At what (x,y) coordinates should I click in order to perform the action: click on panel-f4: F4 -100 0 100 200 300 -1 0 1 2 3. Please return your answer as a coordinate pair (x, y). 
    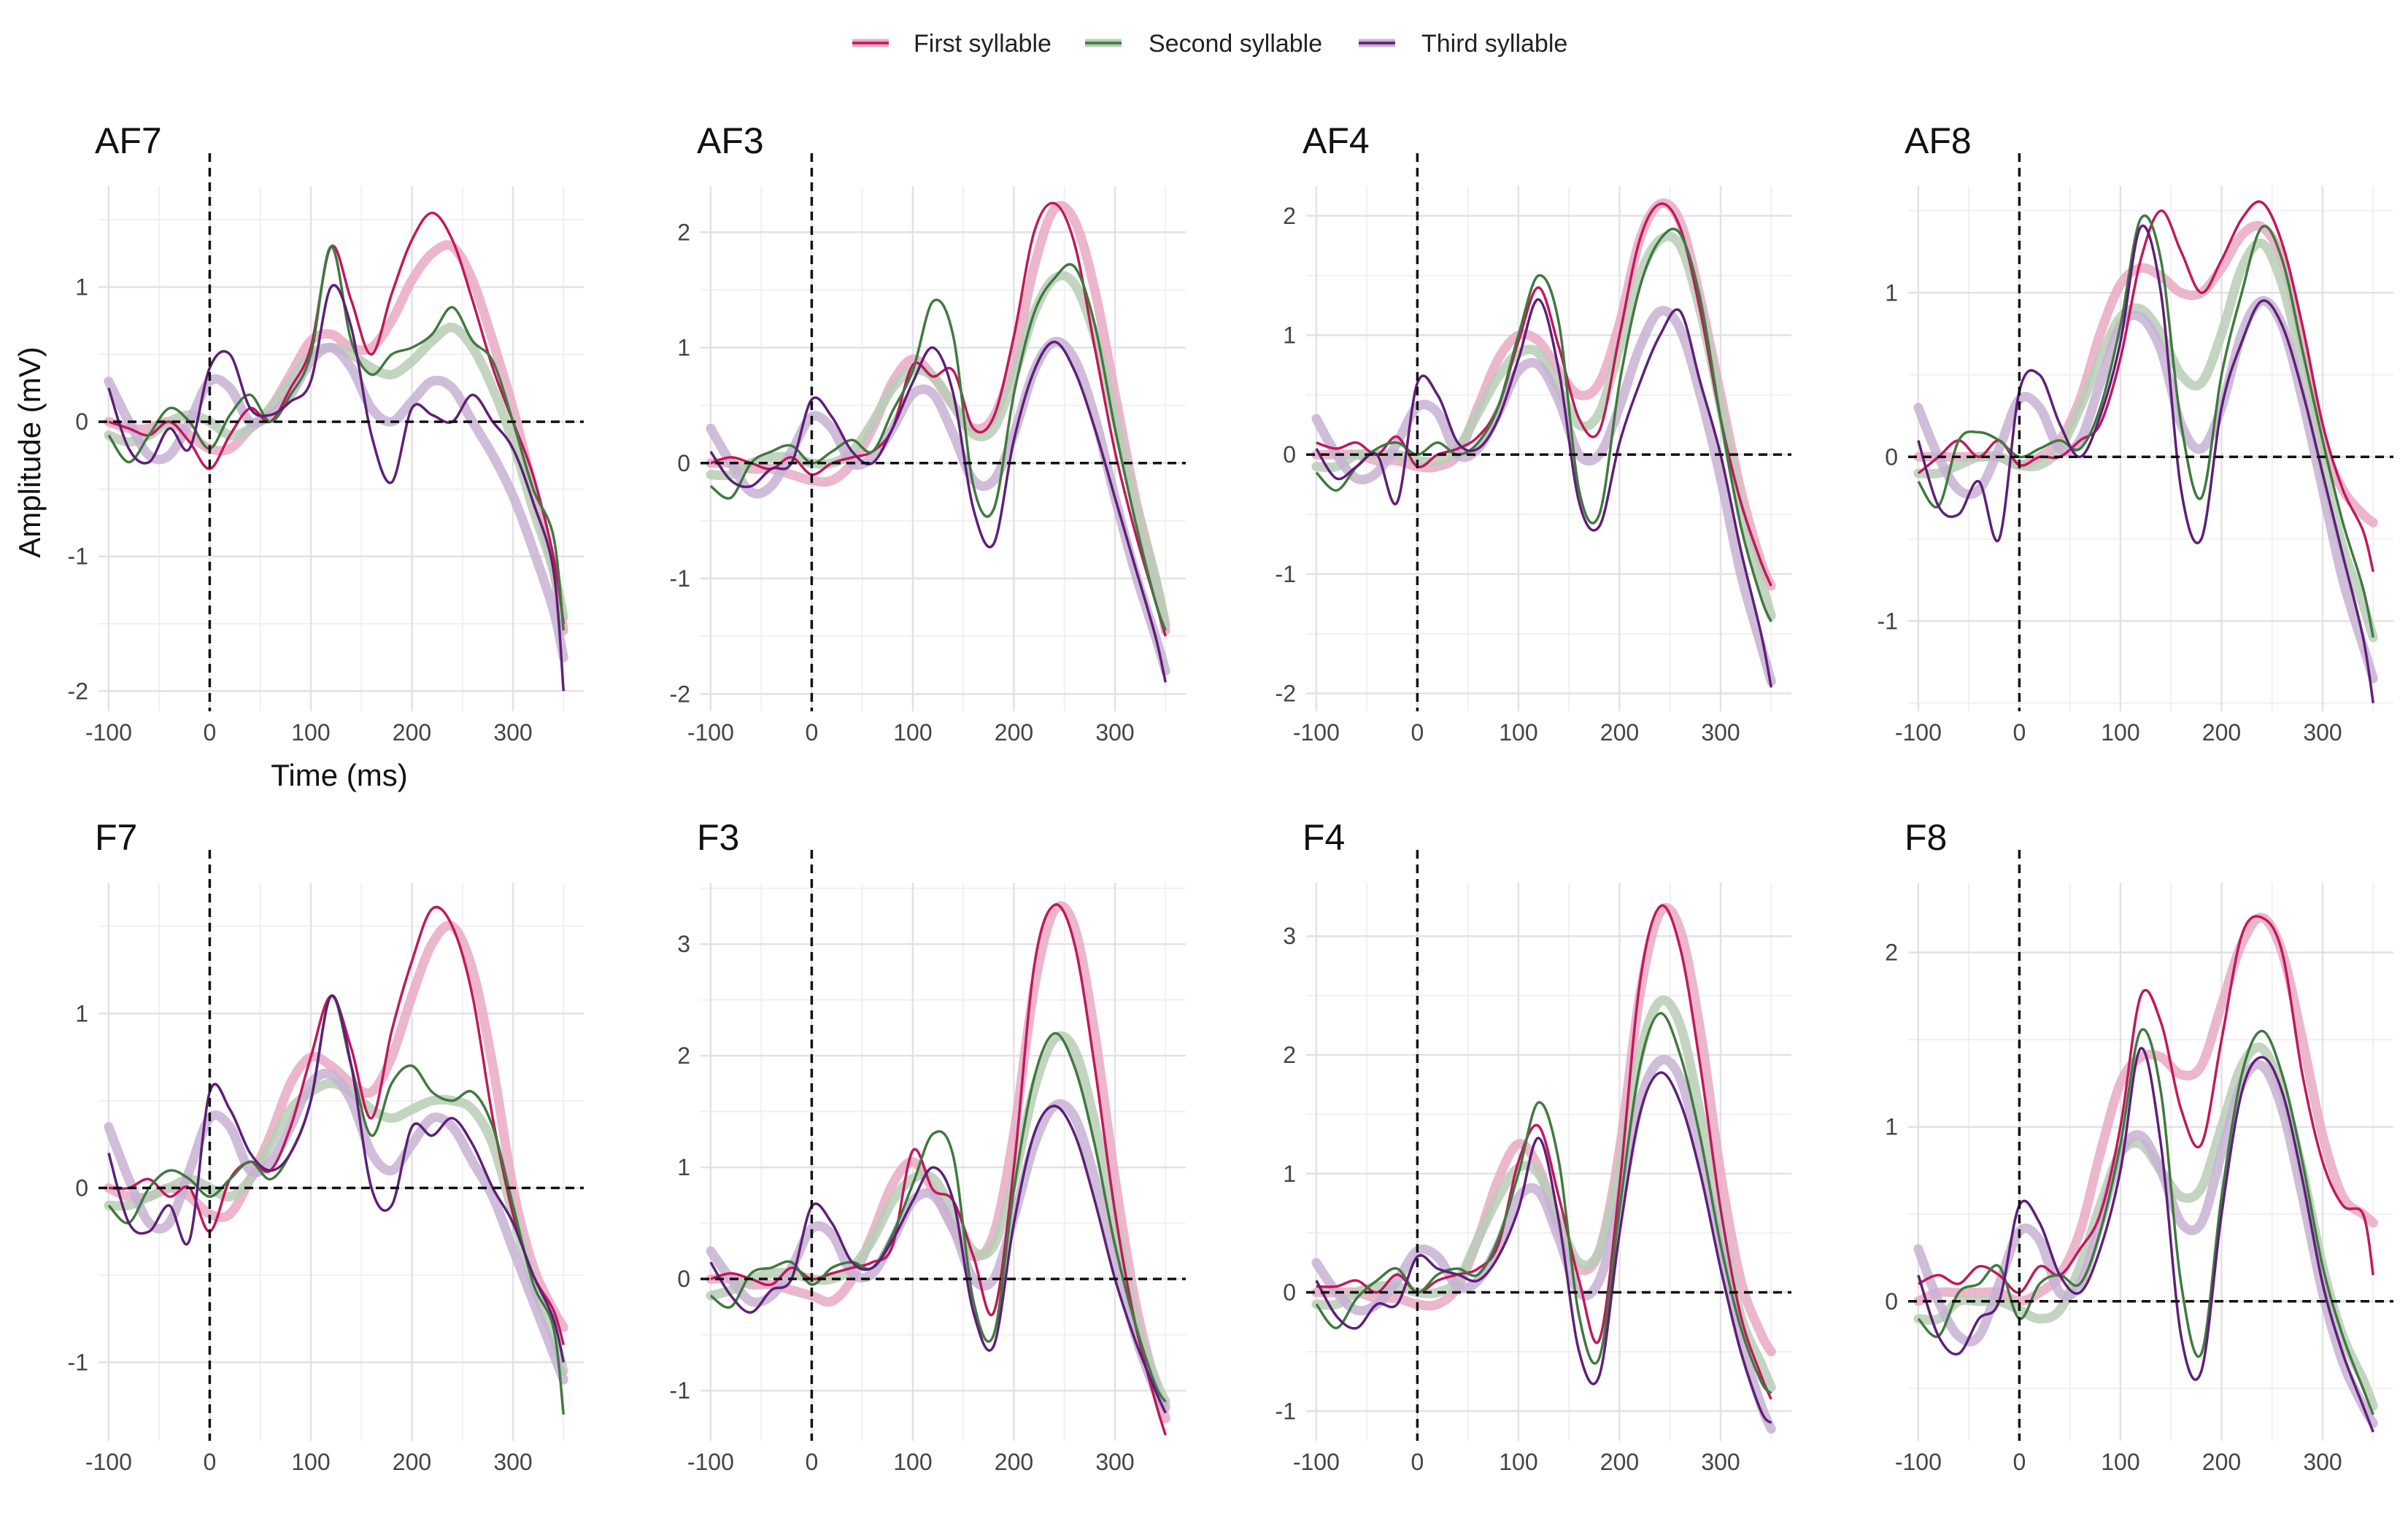
    Looking at the image, I should click on (1533, 1146).